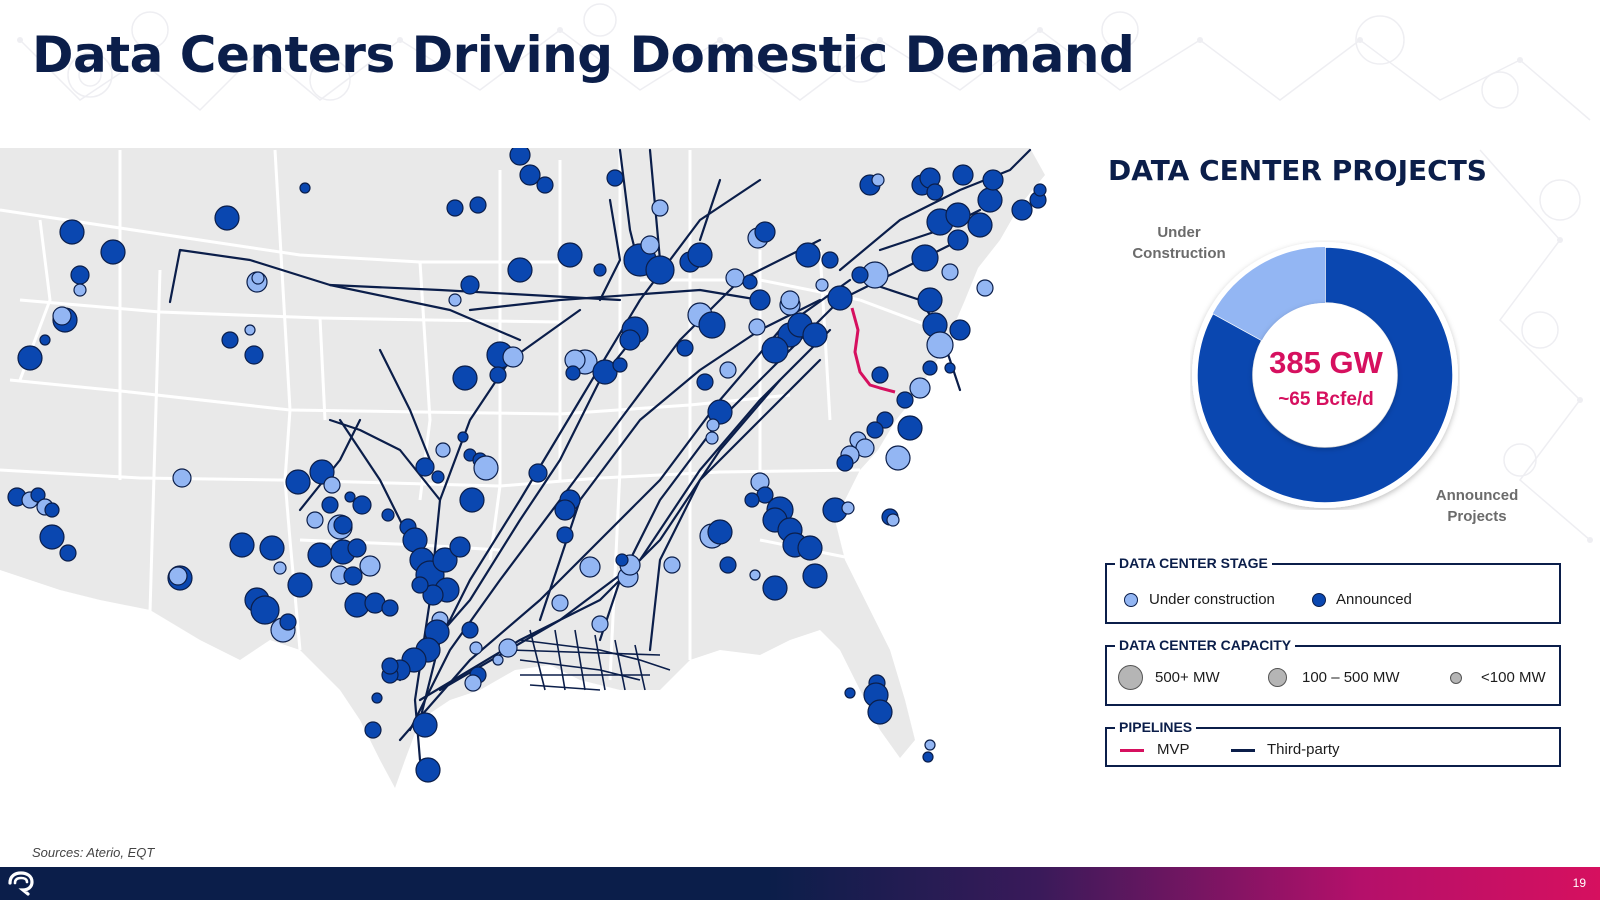 The height and width of the screenshot is (900, 1600). I want to click on legend-stage-title: DATA CENTER STAGE, so click(1193, 563).